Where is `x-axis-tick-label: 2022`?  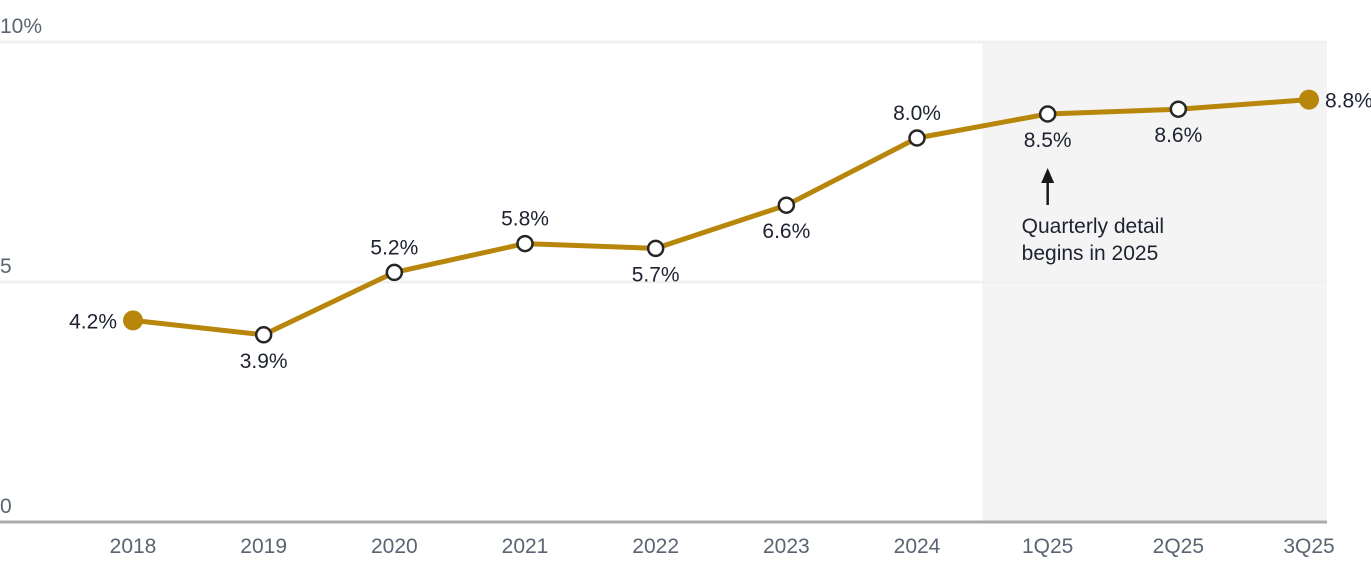 x-axis-tick-label: 2022 is located at coordinates (655, 546).